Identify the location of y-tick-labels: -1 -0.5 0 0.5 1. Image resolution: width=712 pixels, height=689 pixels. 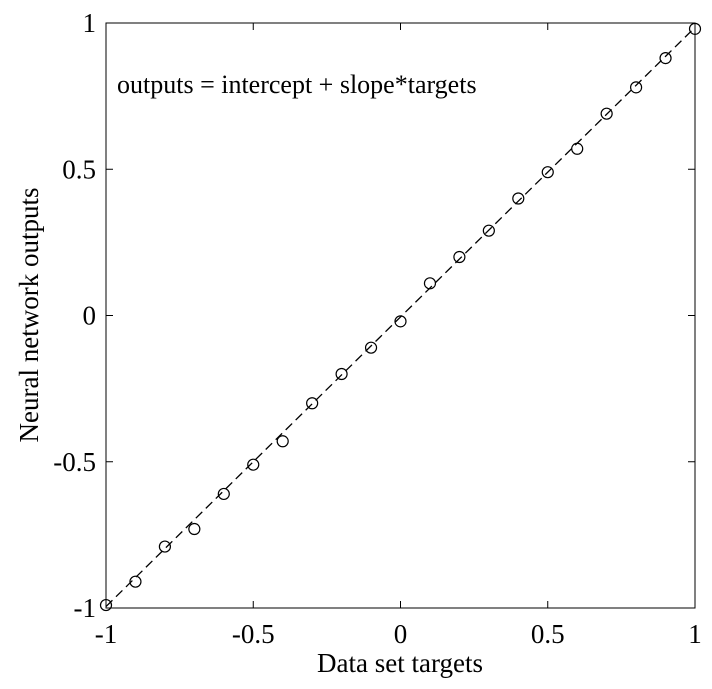
(74, 315).